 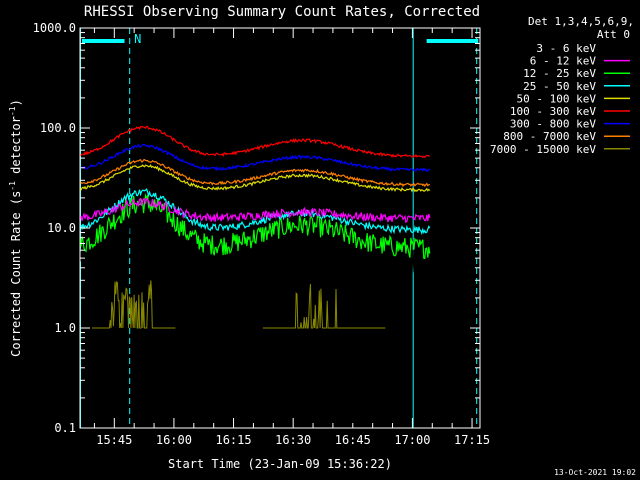 I want to click on y-tick-label: 10.0, so click(x=61, y=228).